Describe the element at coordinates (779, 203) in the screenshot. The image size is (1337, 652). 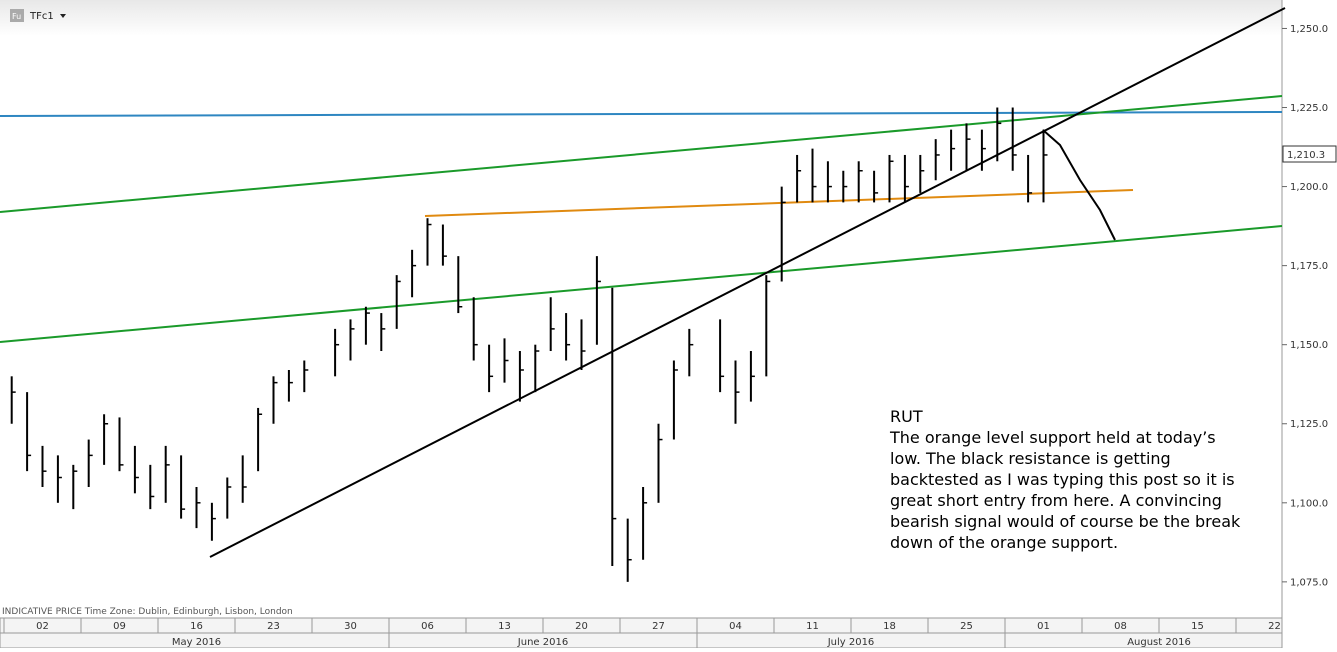
I see `trend-line-orange` at that location.